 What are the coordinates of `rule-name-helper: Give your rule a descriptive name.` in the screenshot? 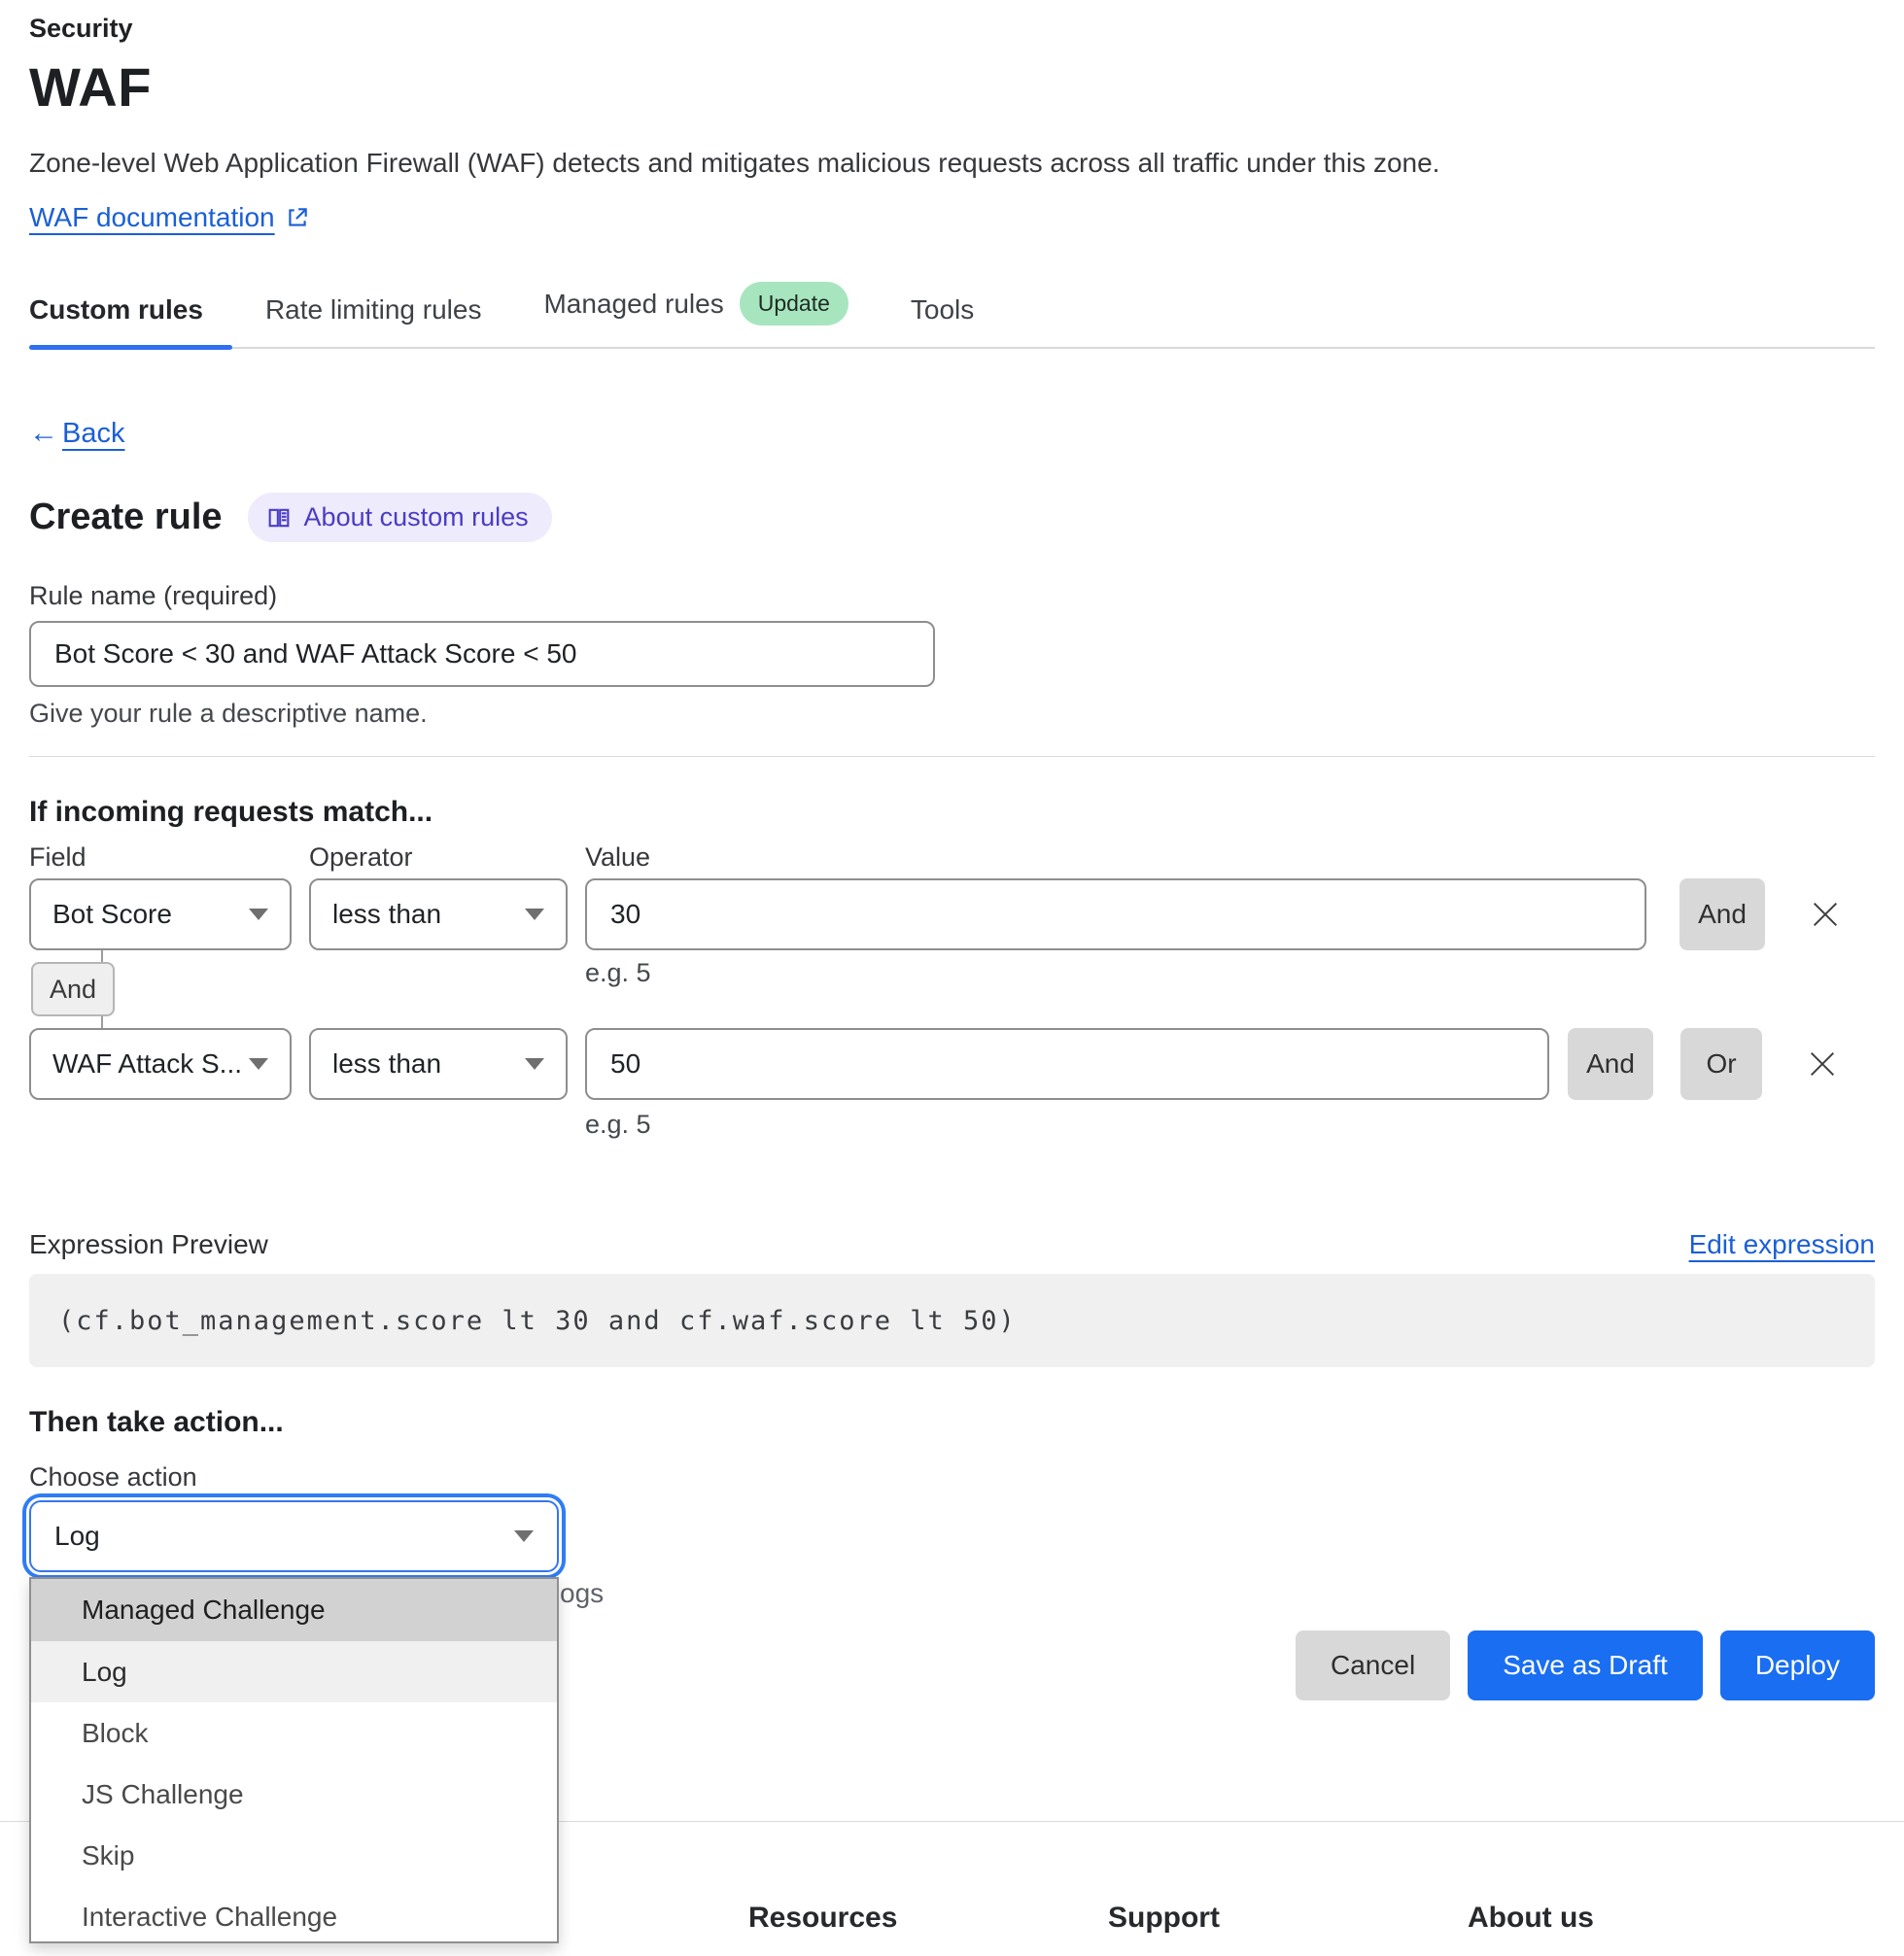 It's located at (228, 713).